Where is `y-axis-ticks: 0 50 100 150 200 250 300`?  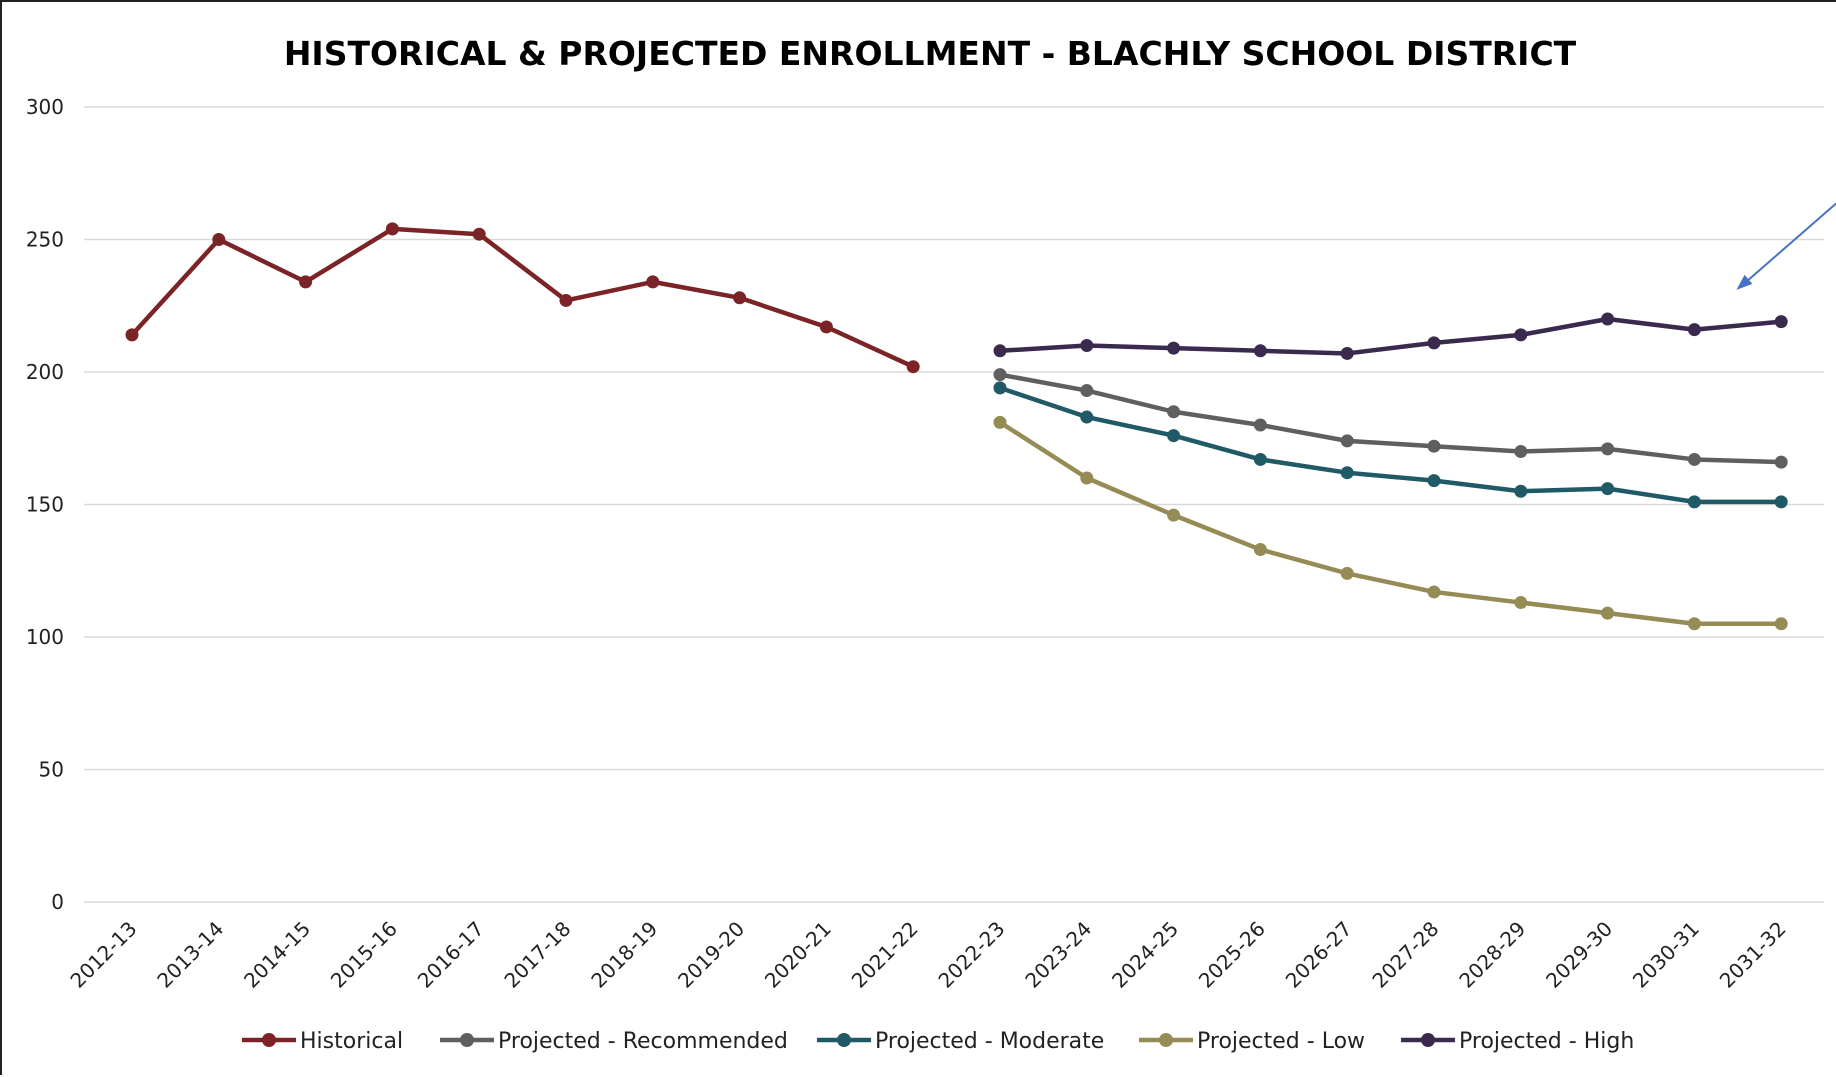
y-axis-ticks: 0 50 100 150 200 250 300 is located at coordinates (45, 504).